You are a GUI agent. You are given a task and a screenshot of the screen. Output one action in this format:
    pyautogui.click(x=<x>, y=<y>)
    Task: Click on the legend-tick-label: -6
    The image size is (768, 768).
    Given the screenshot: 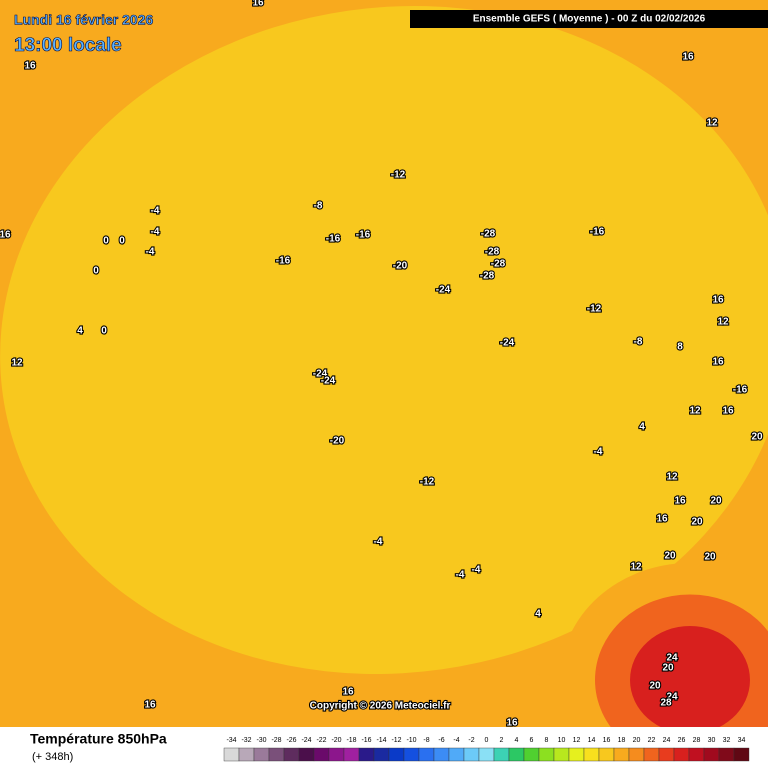 What is the action you would take?
    pyautogui.click(x=441, y=740)
    